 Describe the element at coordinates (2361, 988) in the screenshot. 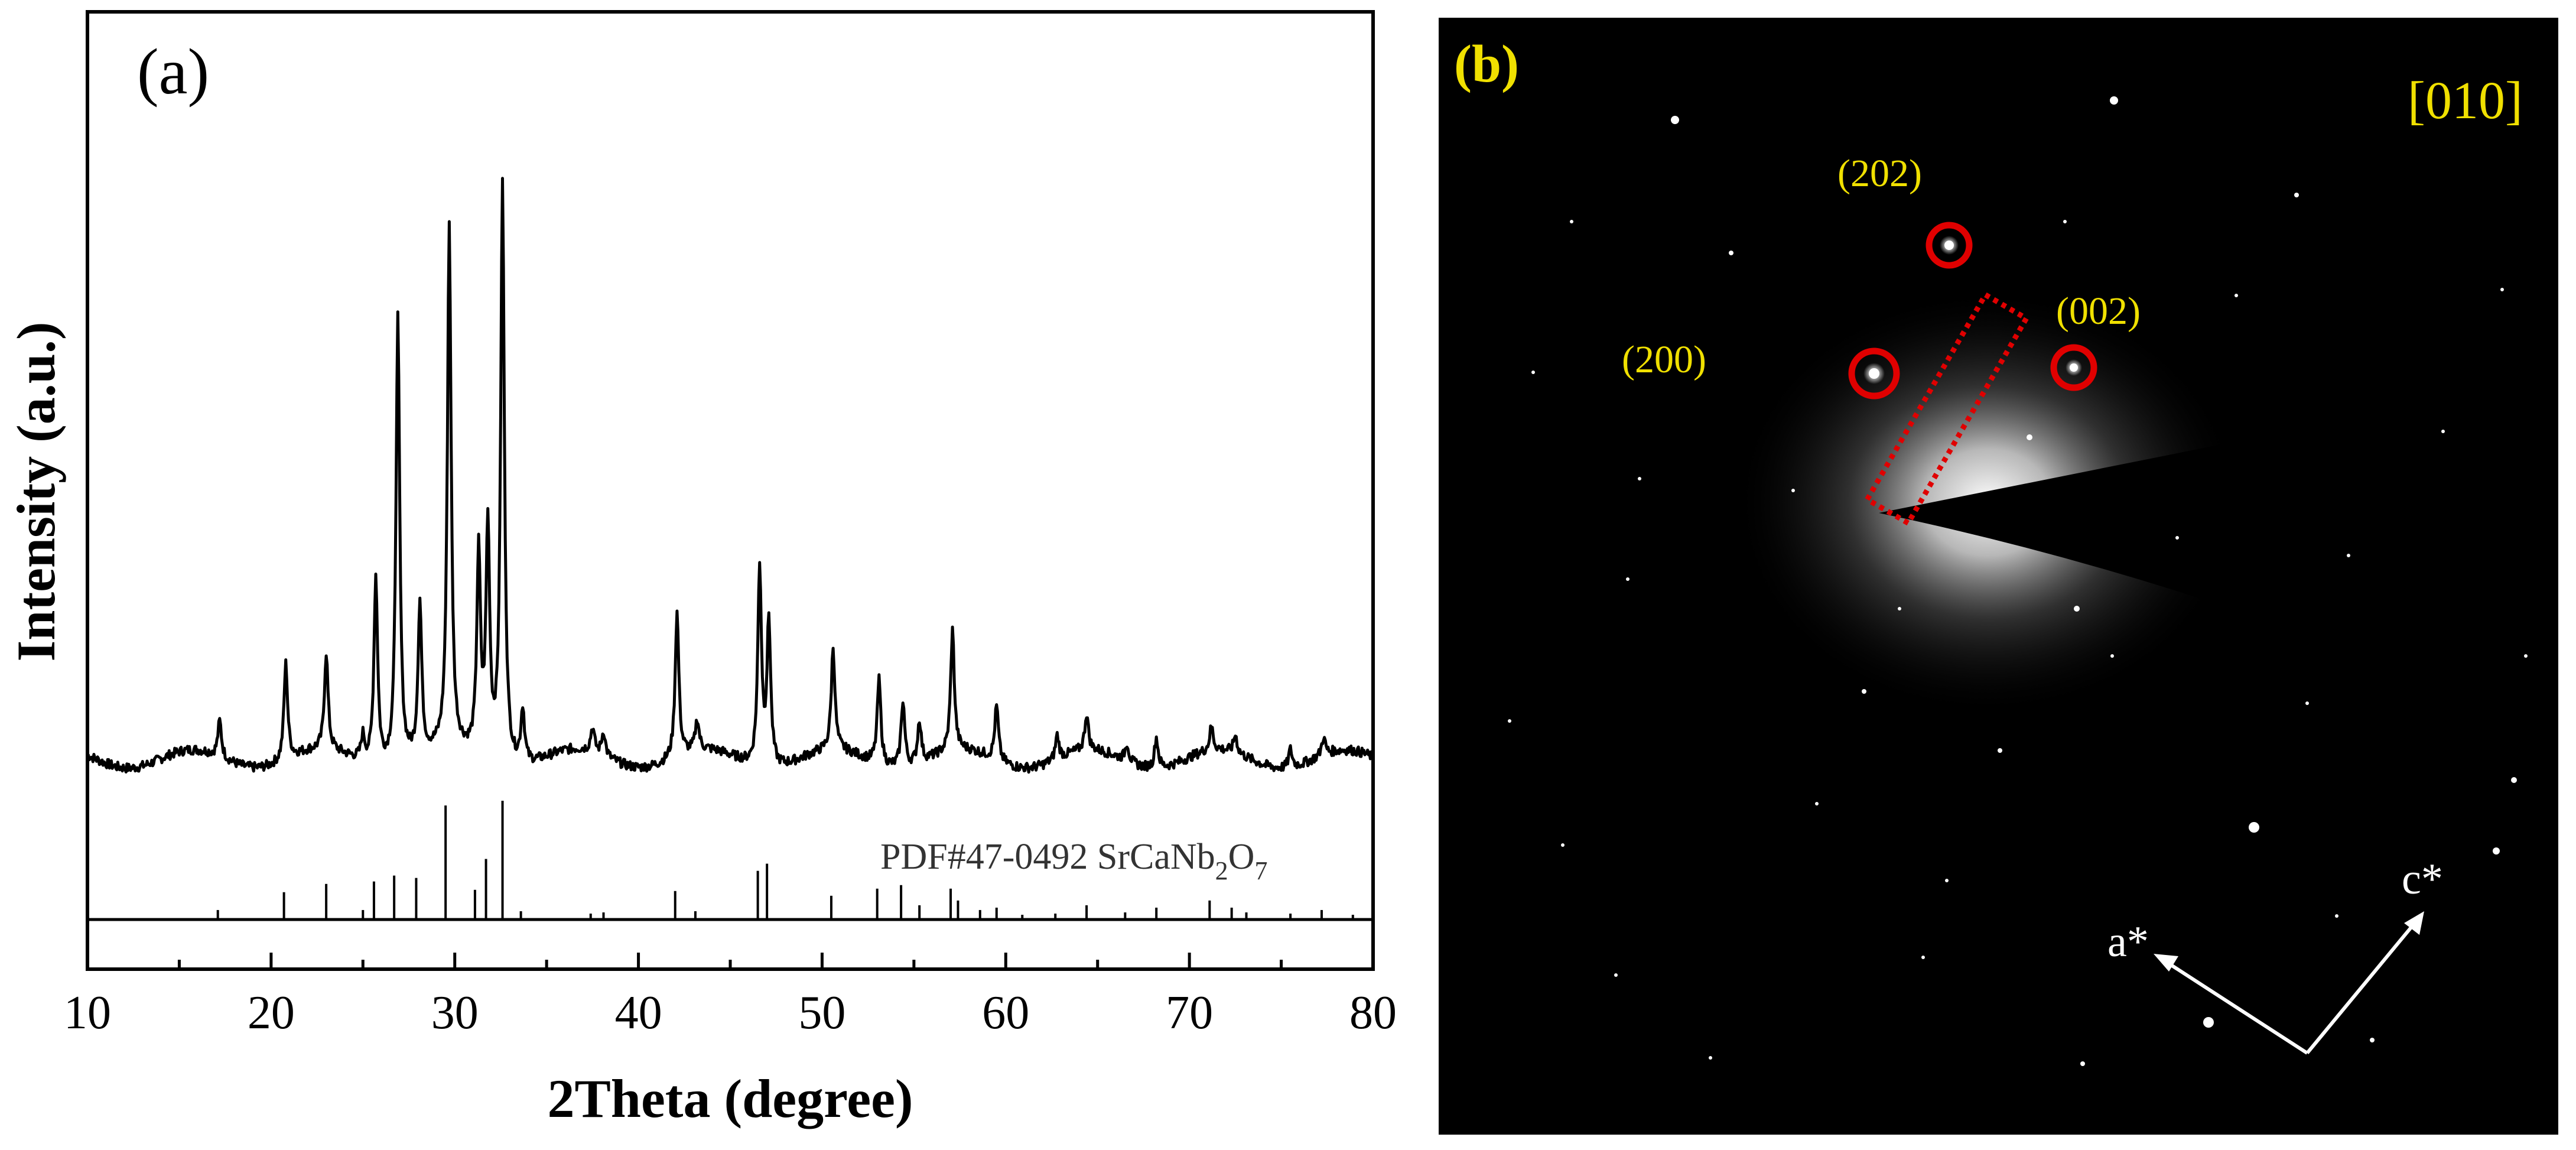

I see `c-star-arrow` at that location.